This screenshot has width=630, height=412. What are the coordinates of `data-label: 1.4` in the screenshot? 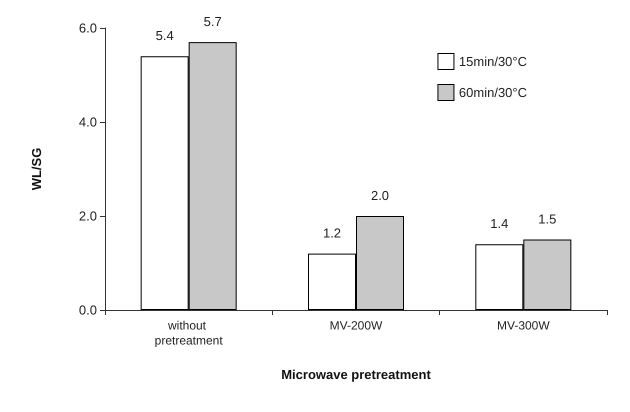 It's located at (499, 224).